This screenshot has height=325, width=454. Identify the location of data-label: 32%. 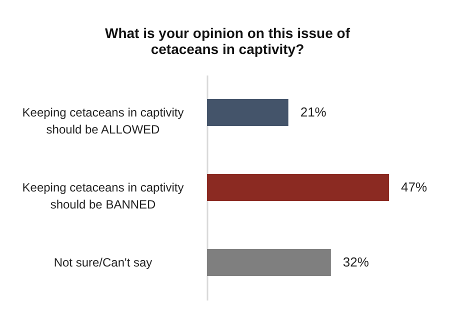
(356, 262).